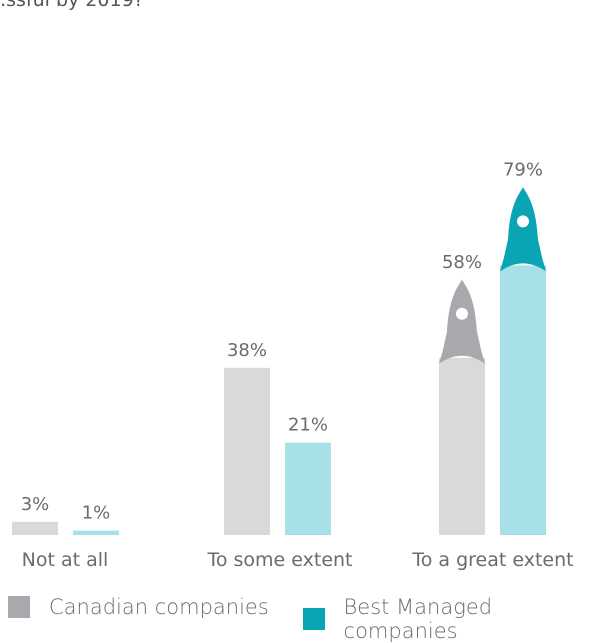 The width and height of the screenshot is (607, 643). Describe the element at coordinates (96, 532) in the screenshot. I see `bar-best-managed-not-at-all` at that location.